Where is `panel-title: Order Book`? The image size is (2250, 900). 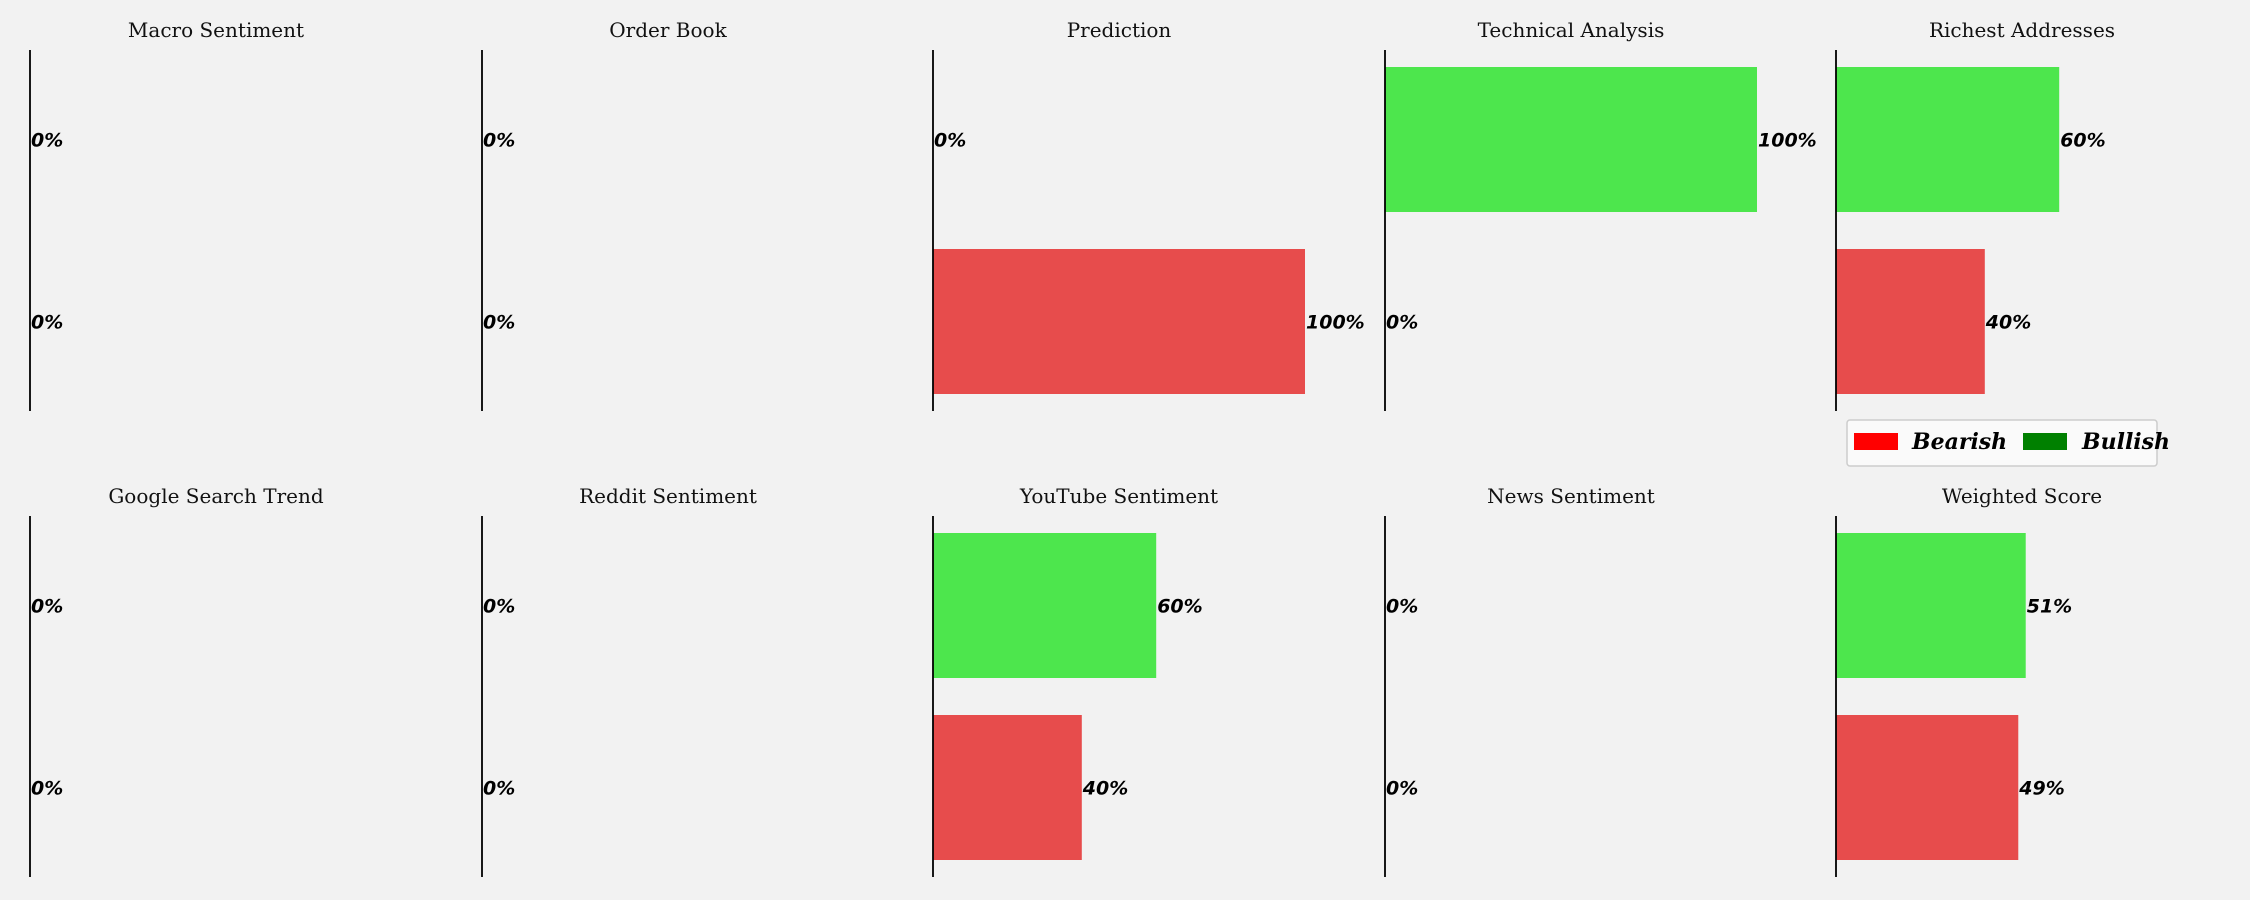 panel-title: Order Book is located at coordinates (668, 30).